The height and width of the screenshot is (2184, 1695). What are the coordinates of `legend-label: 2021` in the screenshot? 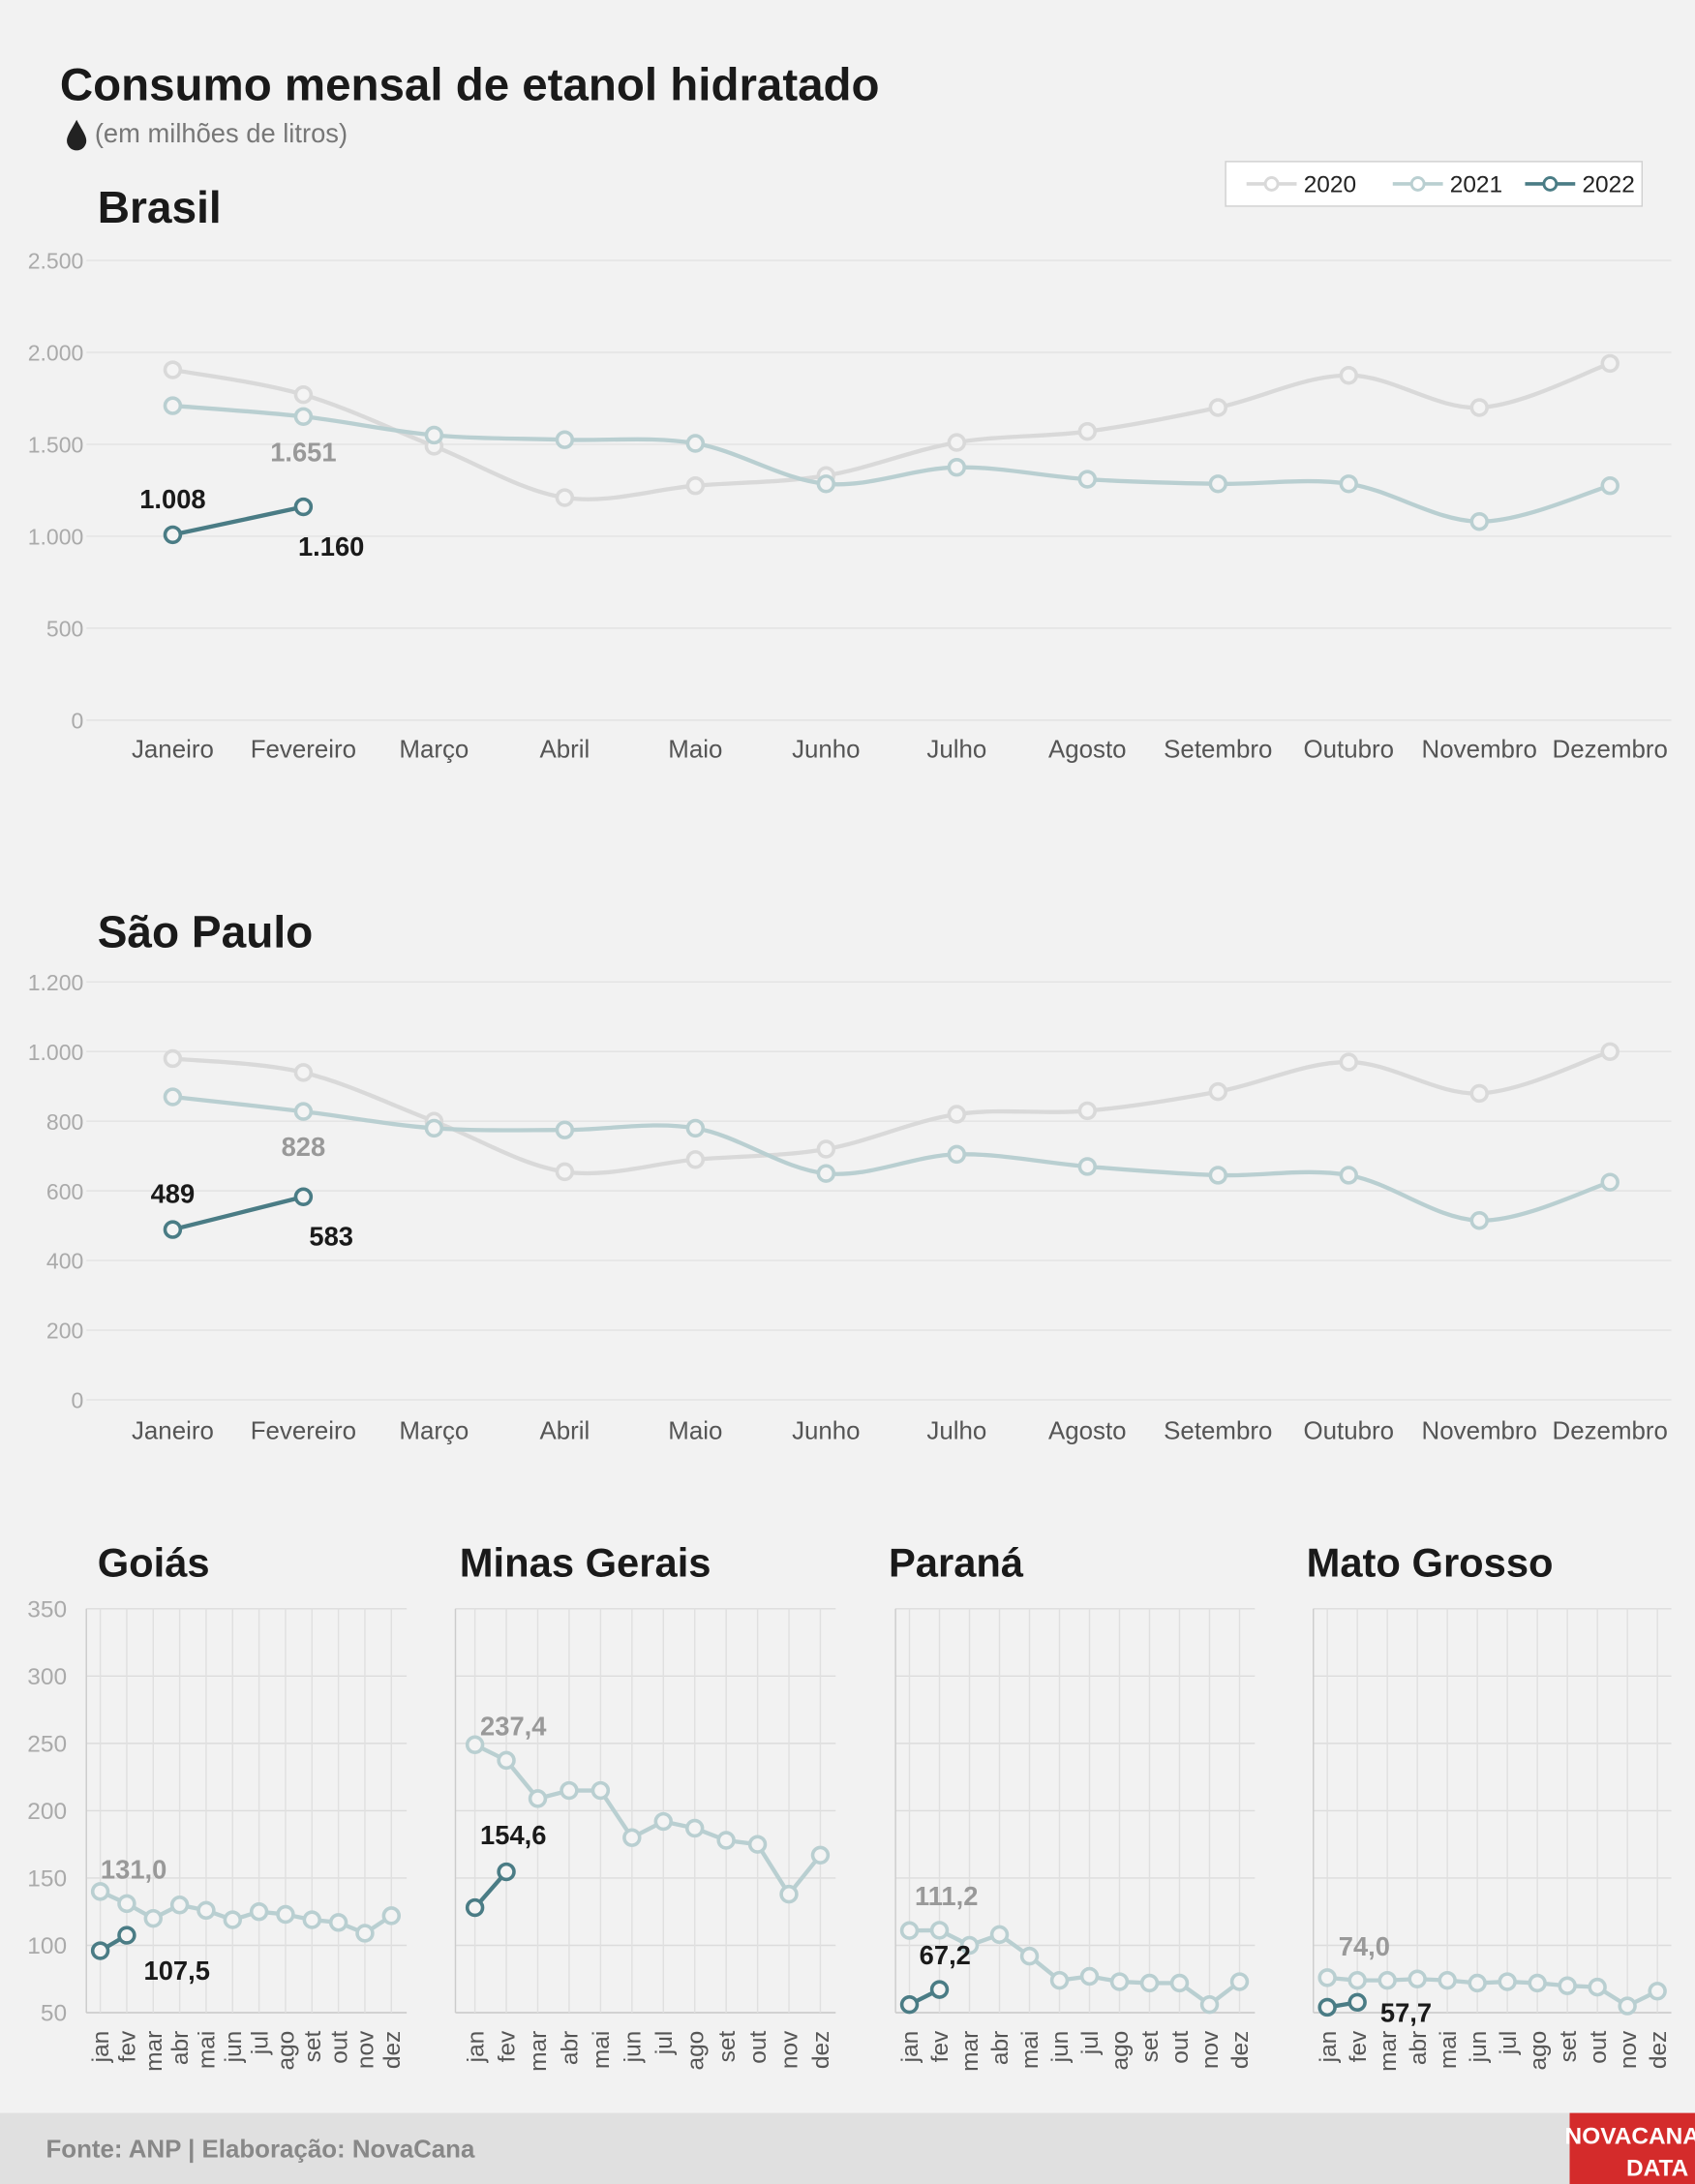 It's located at (1476, 185).